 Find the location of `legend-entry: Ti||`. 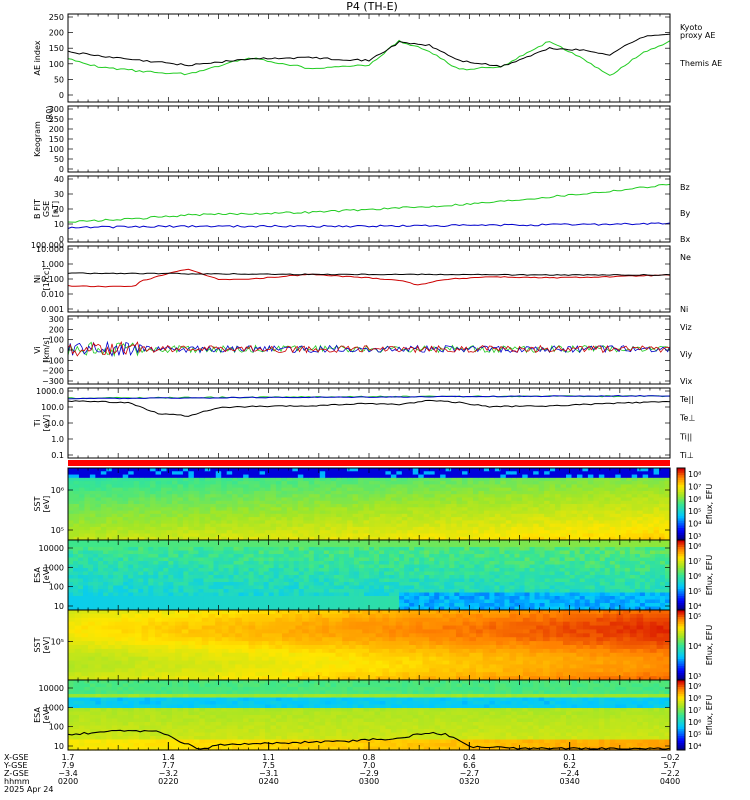

legend-entry: Ti|| is located at coordinates (685, 436).